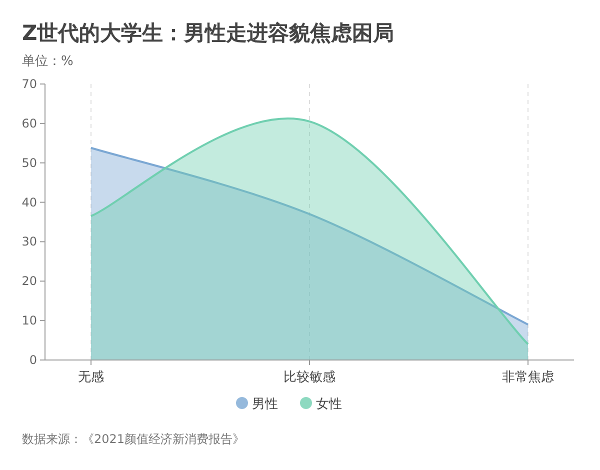  What do you see at coordinates (310, 377) in the screenshot?
I see `x-tick-label: 比较敏感` at bounding box center [310, 377].